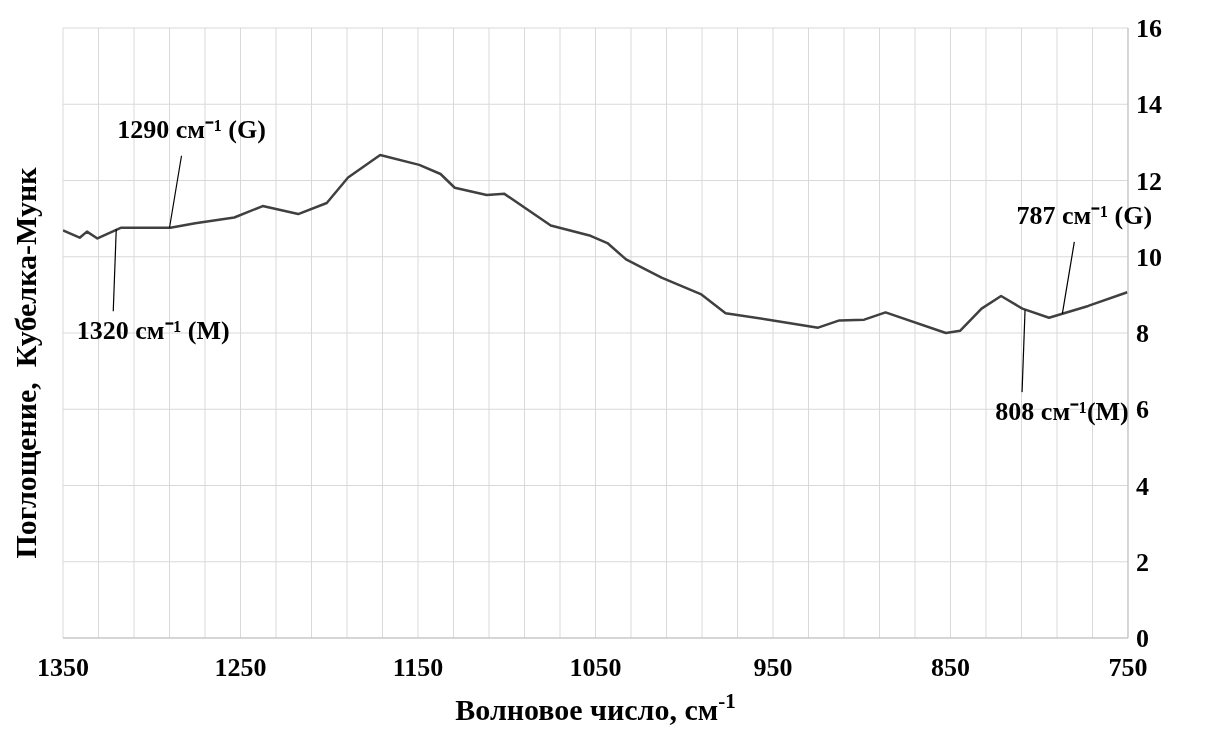  I want to click on x-tick-label: 1250, so click(240, 668).